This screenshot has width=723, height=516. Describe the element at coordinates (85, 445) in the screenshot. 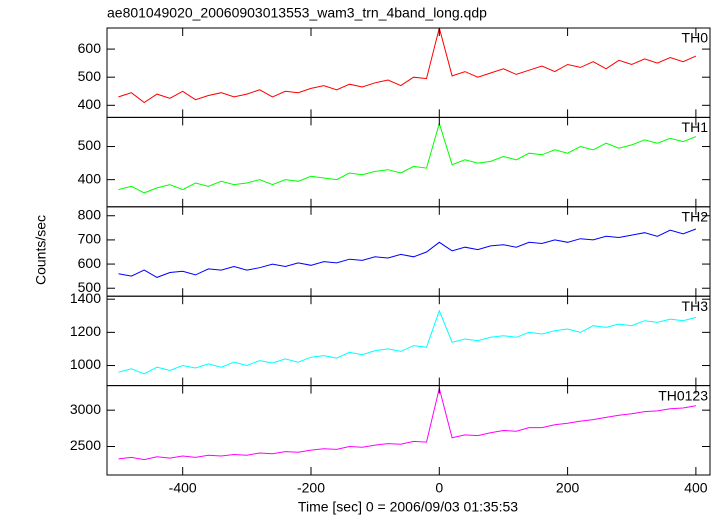

I see `y-tick-label: 2500` at that location.